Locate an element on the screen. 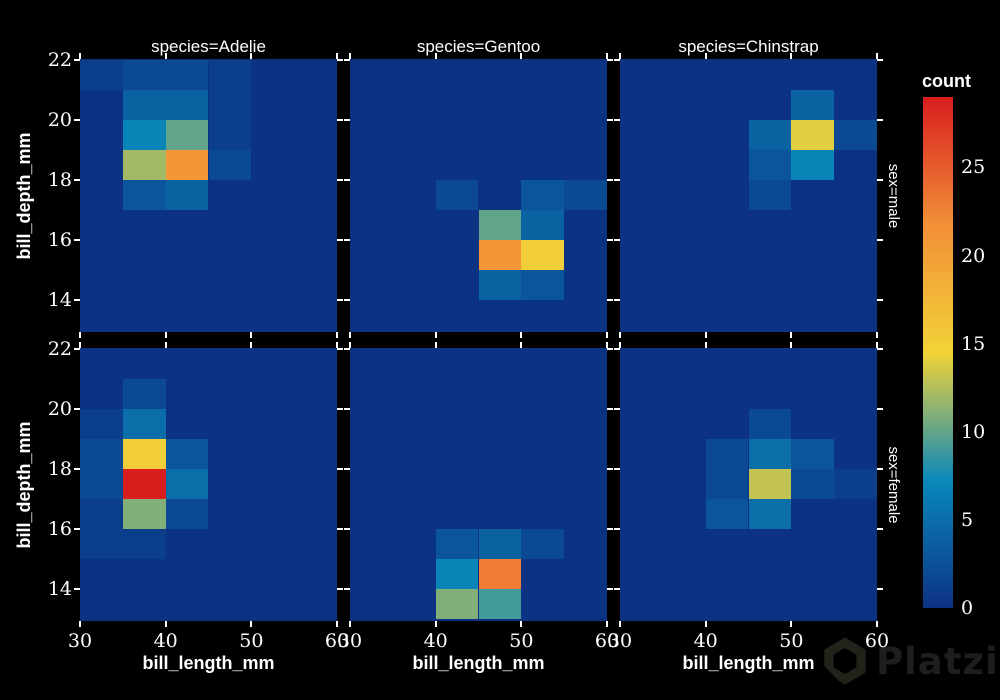 The height and width of the screenshot is (700, 1000). heatmap-panel-gentoo-male is located at coordinates (478, 195).